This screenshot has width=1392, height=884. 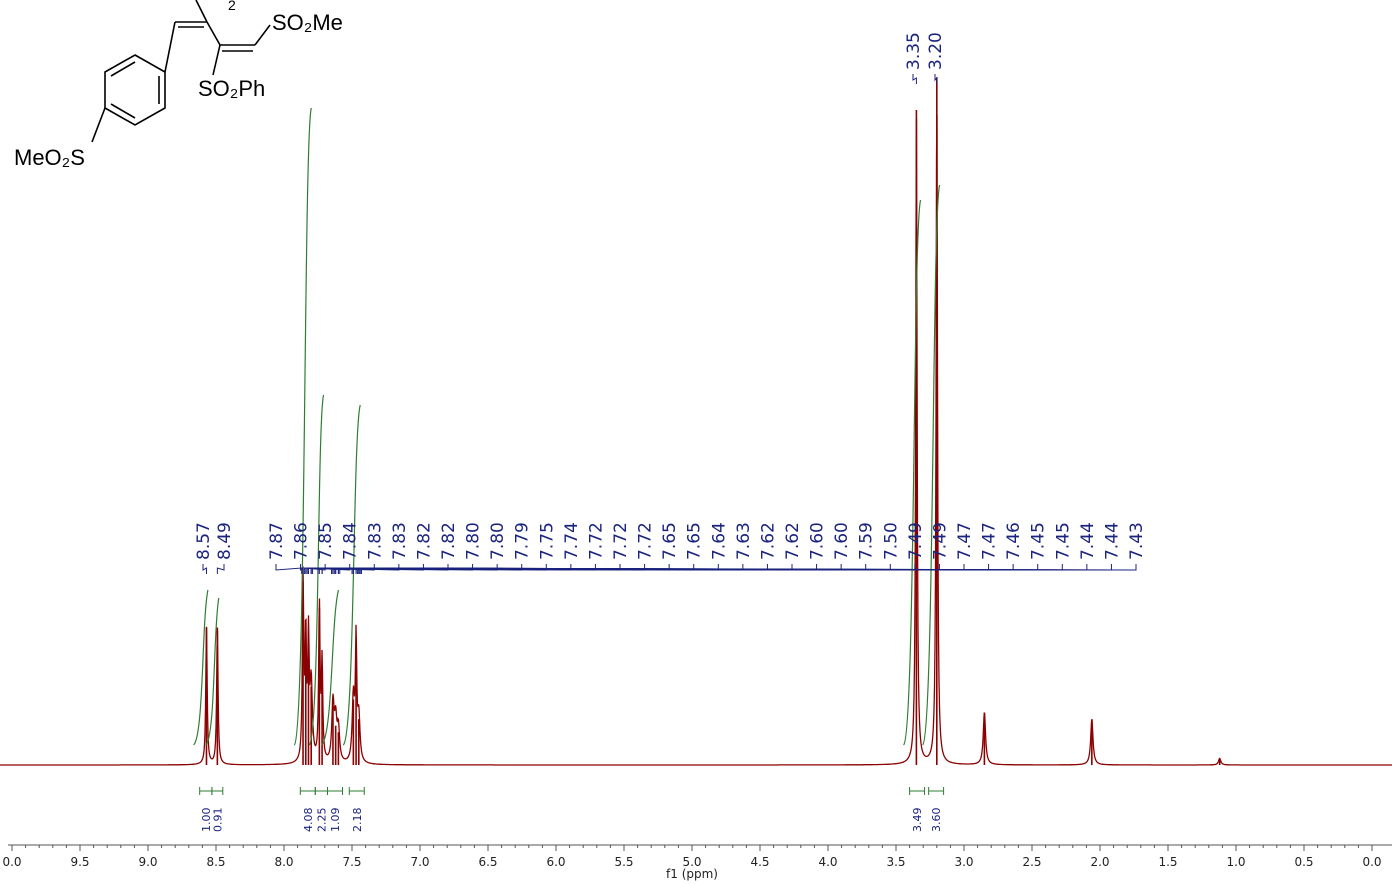 What do you see at coordinates (232, 6) in the screenshot?
I see `molecule-label-subscript: 2` at bounding box center [232, 6].